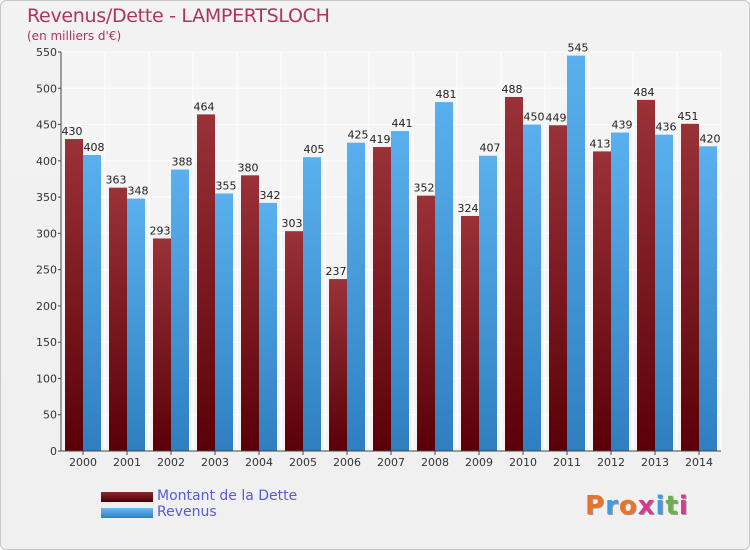  Describe the element at coordinates (600, 143) in the screenshot. I see `data-label-dette: 413` at that location.